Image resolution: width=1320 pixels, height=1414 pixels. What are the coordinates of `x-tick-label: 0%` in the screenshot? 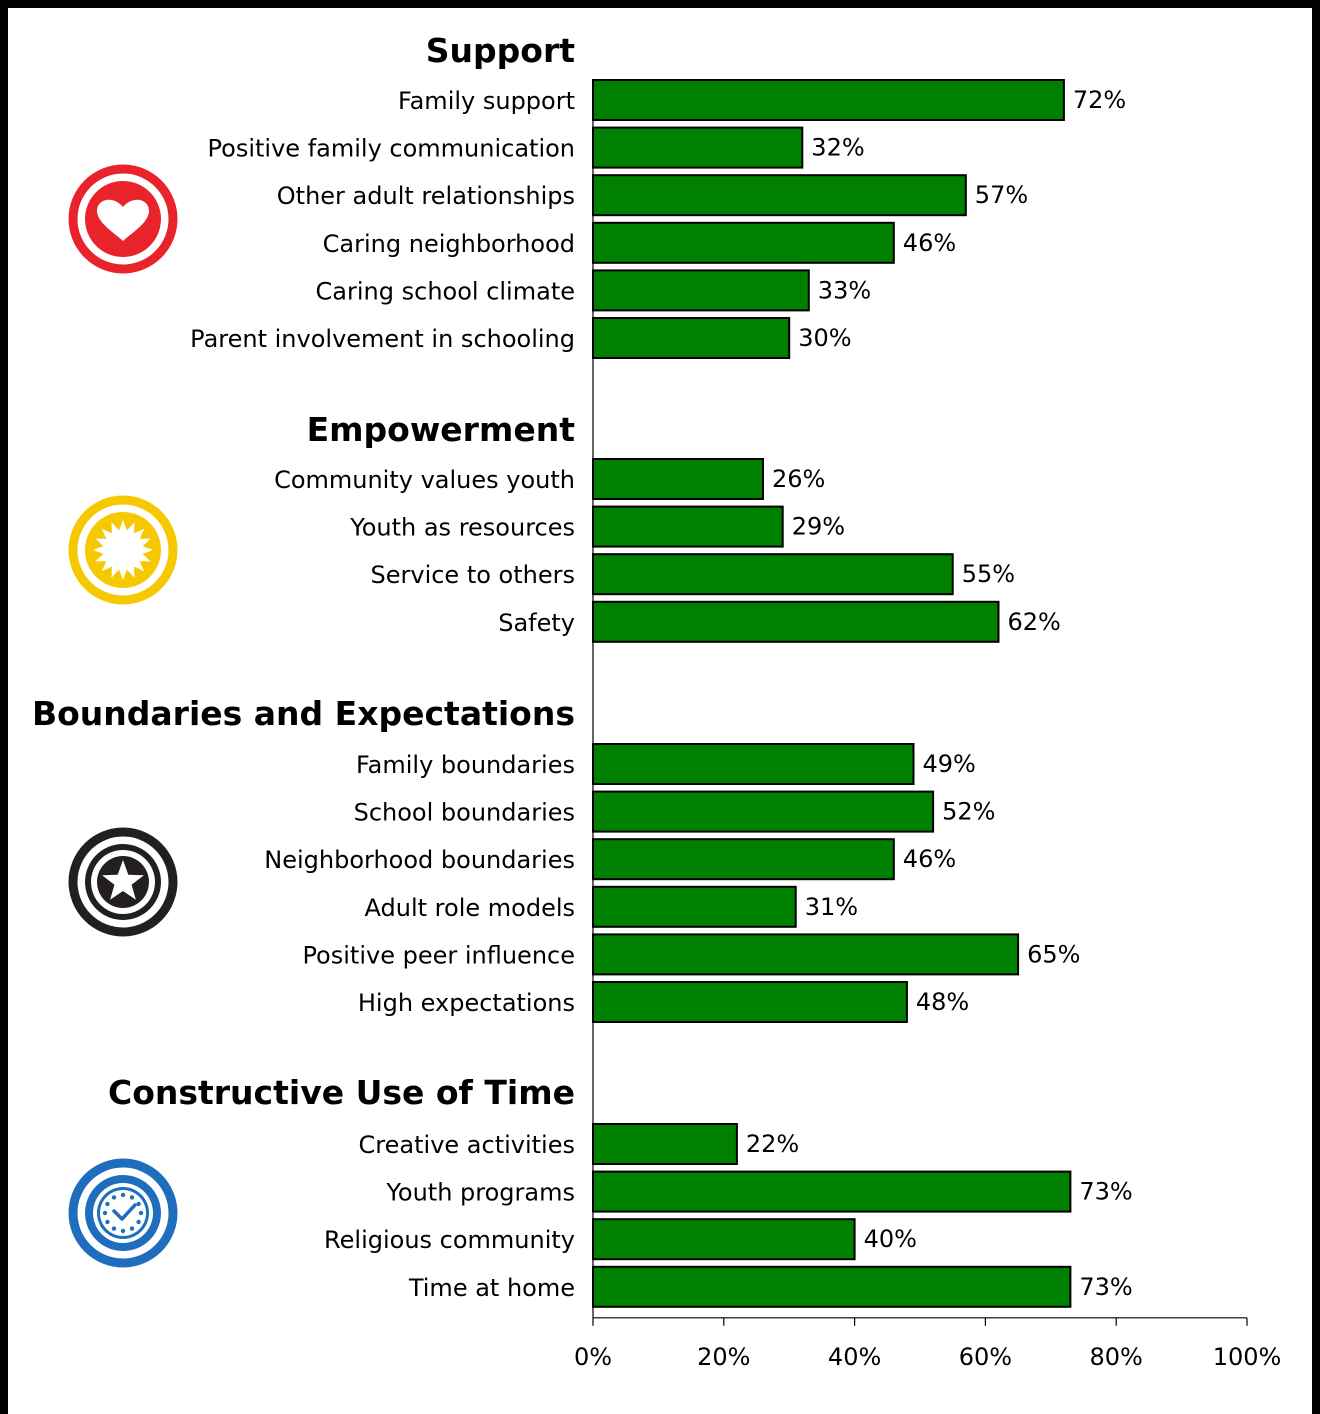 It's located at (593, 1357).